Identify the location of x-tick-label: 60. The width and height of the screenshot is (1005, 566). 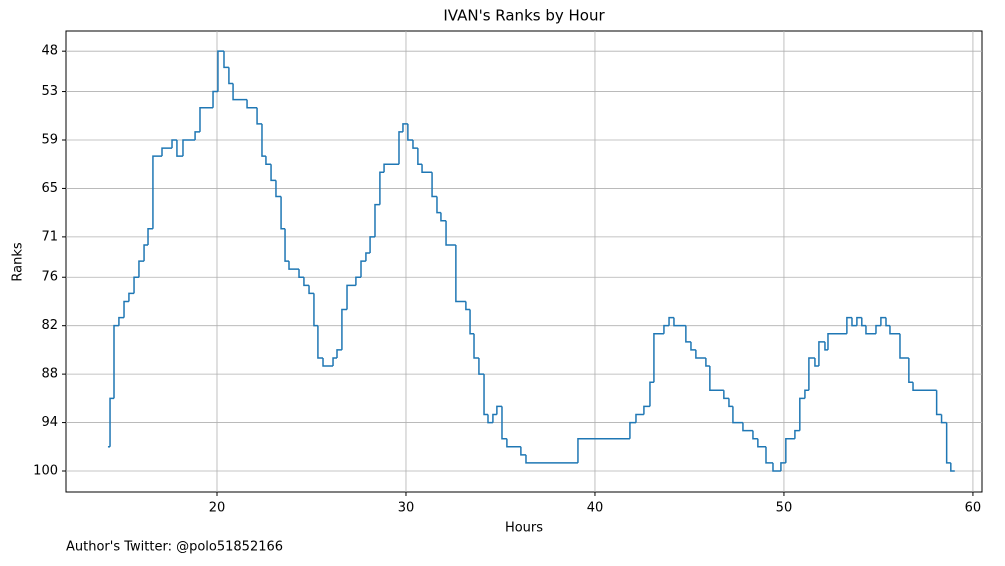
(973, 508).